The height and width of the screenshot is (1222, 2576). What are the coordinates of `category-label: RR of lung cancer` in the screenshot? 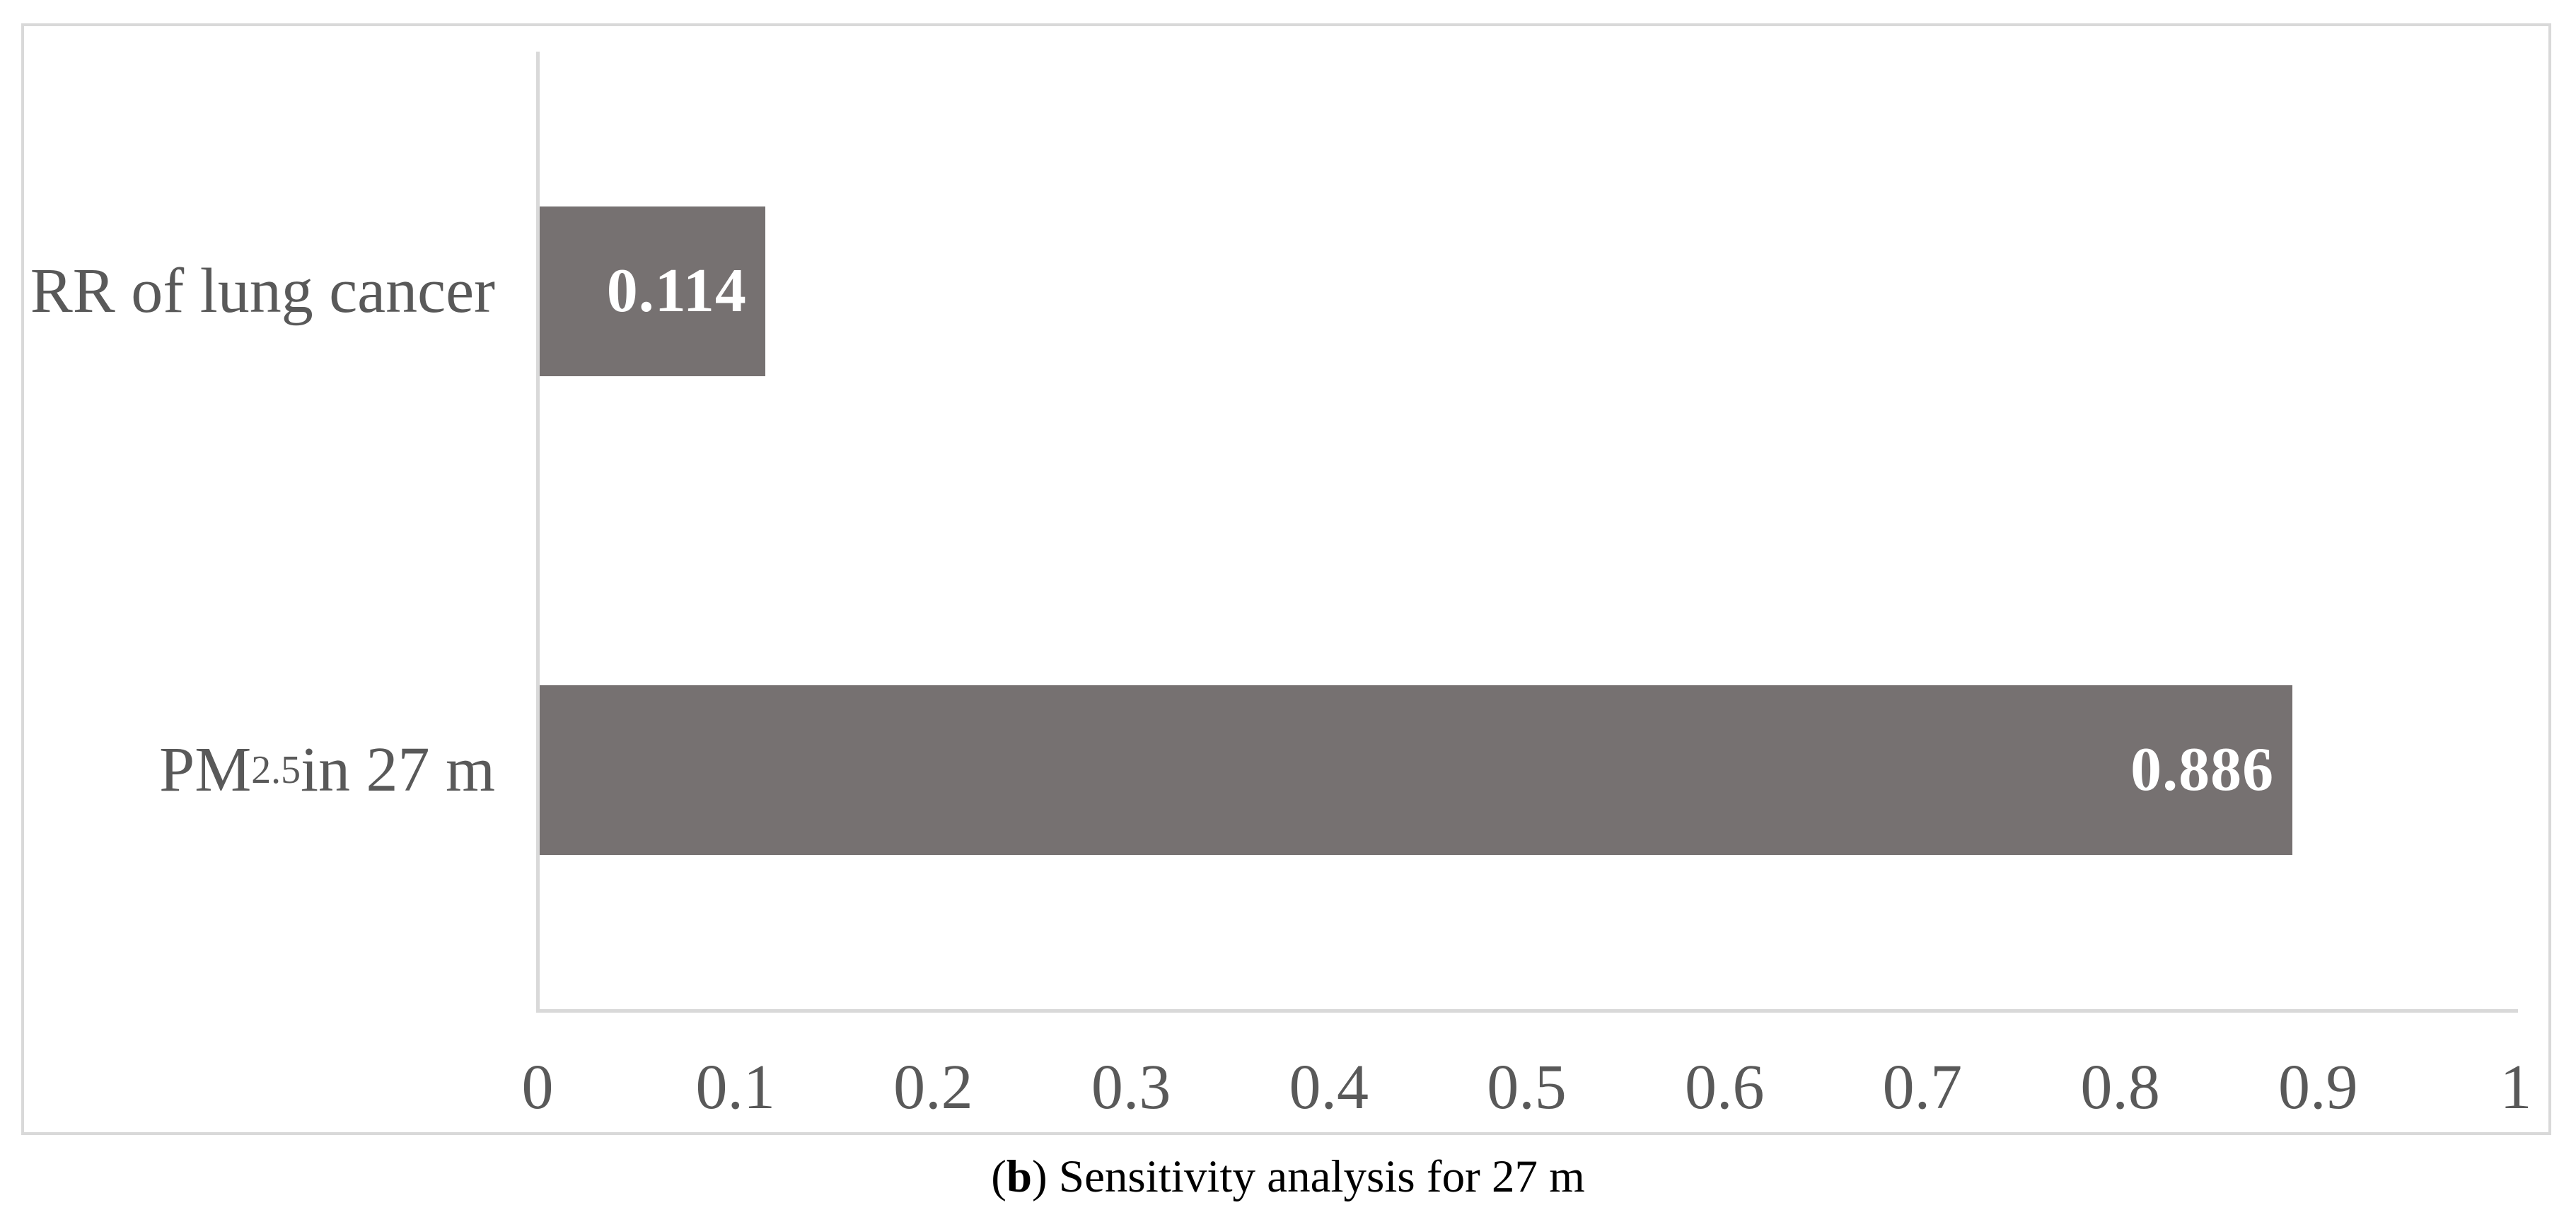 It's located at (261, 291).